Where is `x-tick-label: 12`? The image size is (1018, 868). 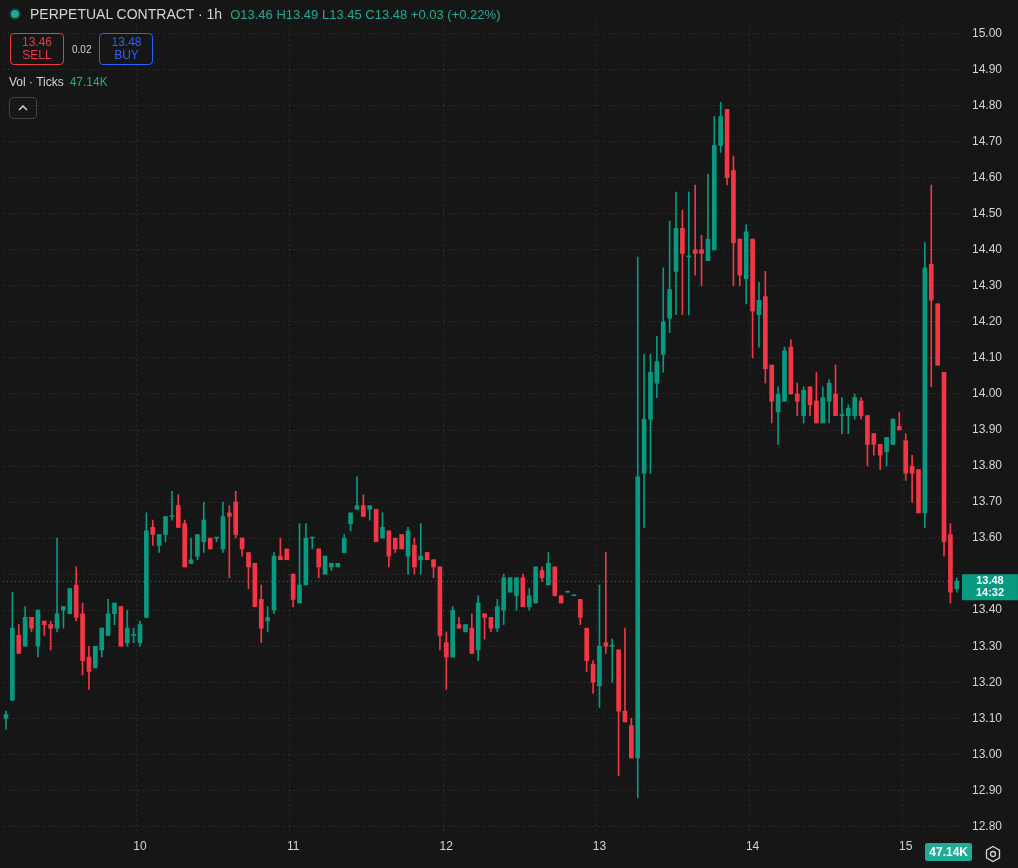
x-tick-label: 12 is located at coordinates (446, 846).